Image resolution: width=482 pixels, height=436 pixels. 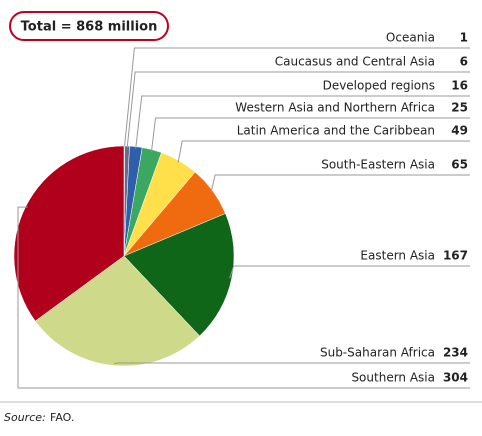 What do you see at coordinates (459, 108) in the screenshot?
I see `value-label: 25` at bounding box center [459, 108].